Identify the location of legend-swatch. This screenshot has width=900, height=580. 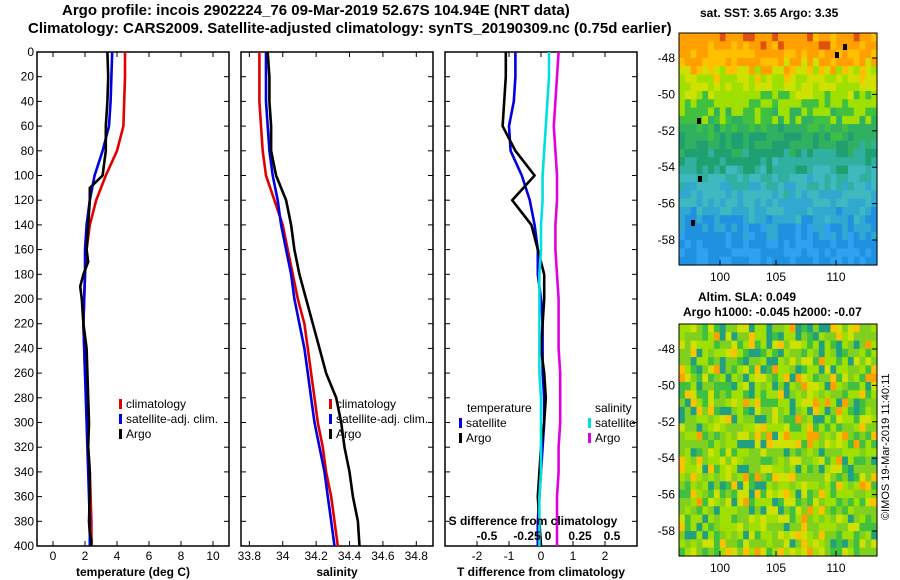
(330, 419).